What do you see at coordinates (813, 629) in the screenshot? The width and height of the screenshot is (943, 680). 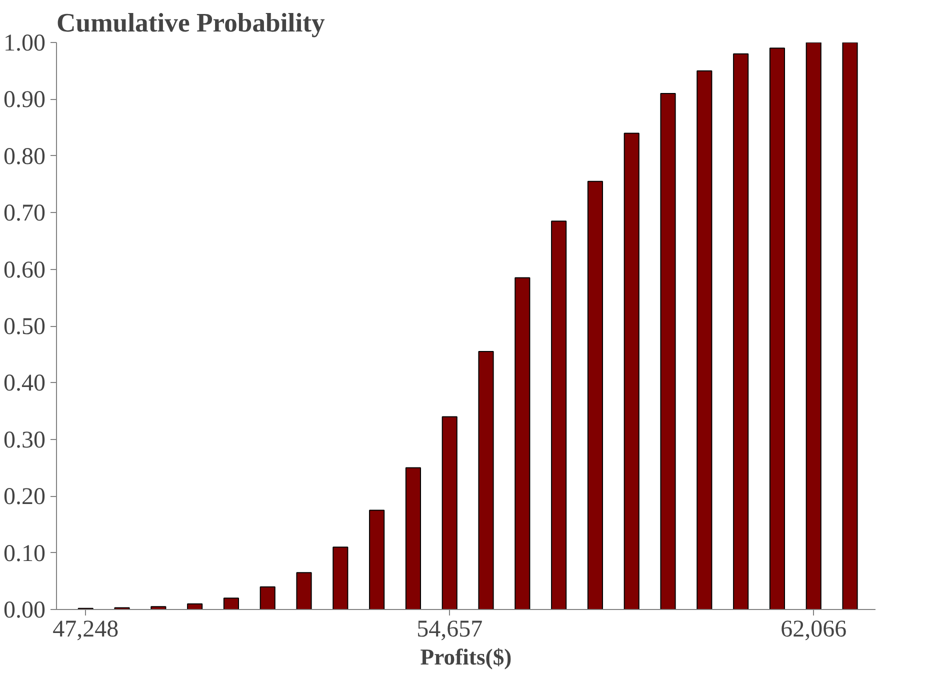 I see `x-tick-label: 62,066` at bounding box center [813, 629].